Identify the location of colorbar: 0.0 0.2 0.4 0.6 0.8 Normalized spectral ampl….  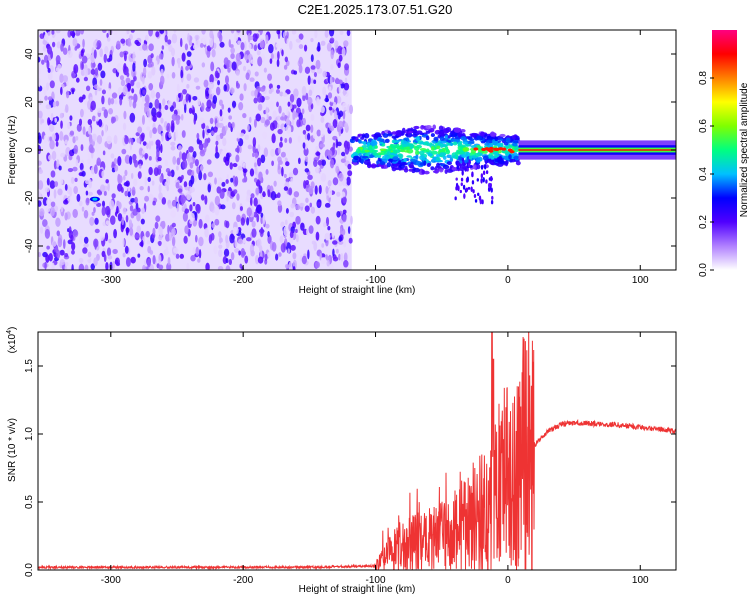
(724, 153).